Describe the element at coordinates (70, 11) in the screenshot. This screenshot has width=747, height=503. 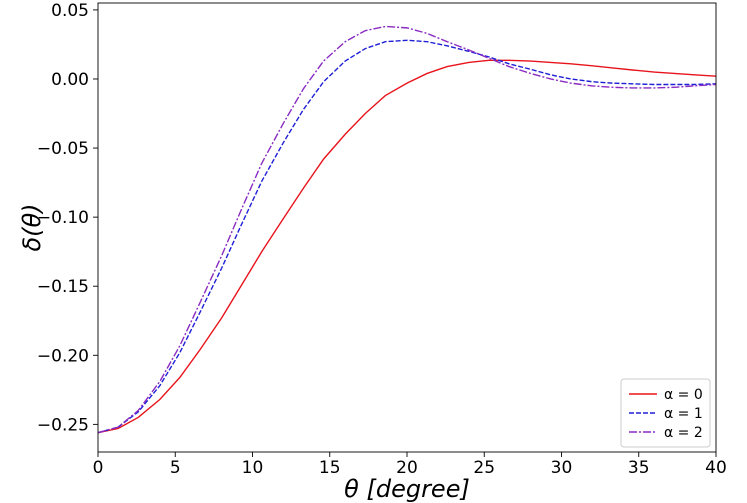
I see `y-tick-label: 0.05` at that location.